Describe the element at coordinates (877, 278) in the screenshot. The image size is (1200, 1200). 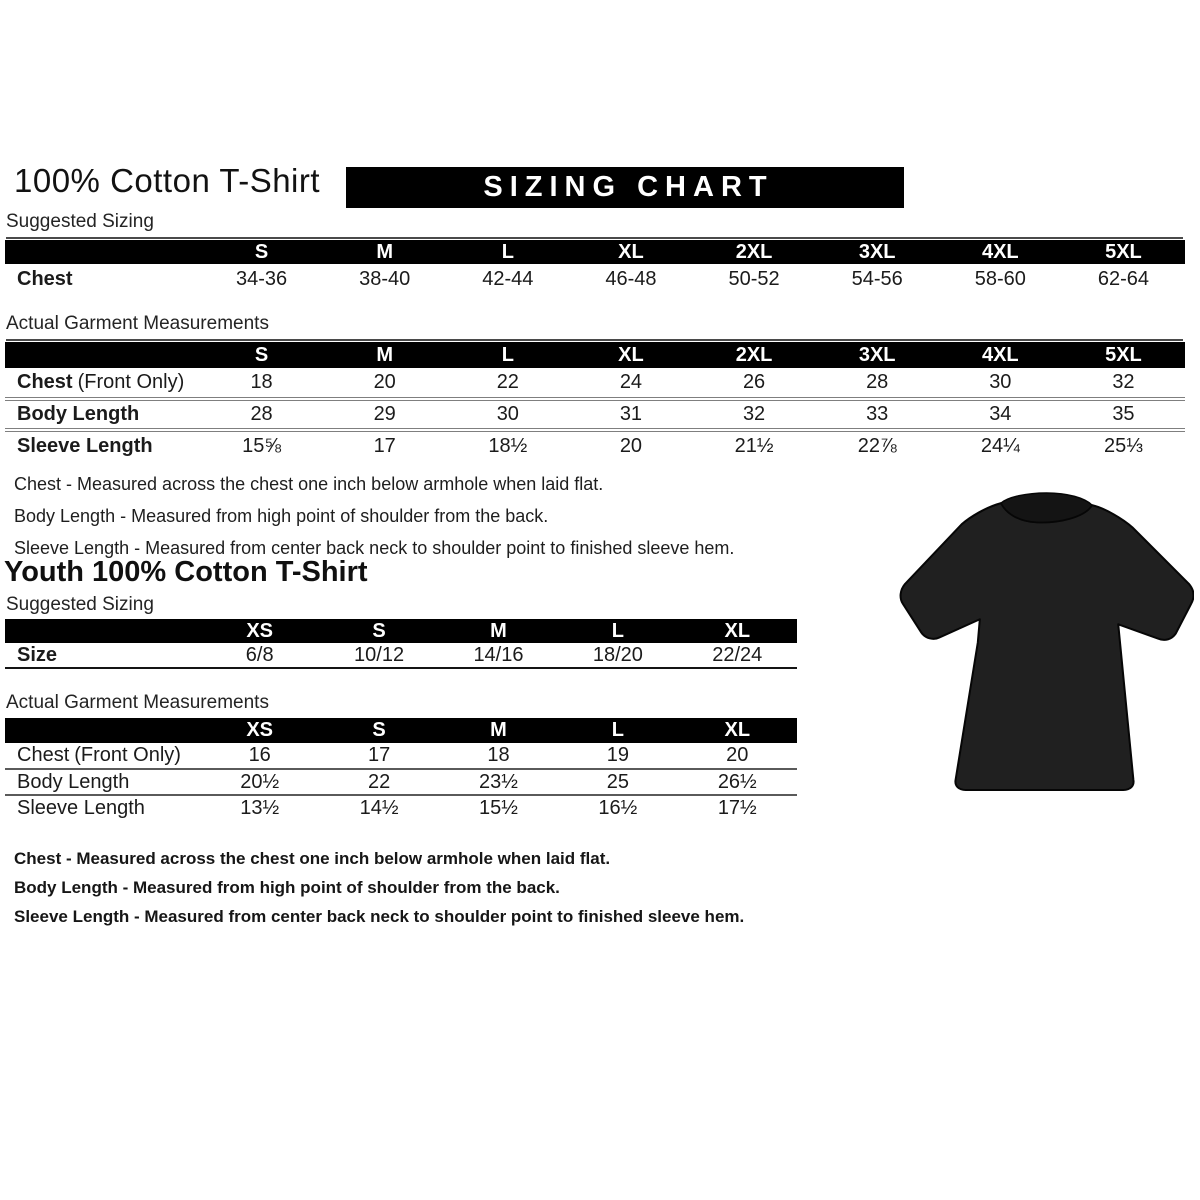
I see `value-cell: 54-56` at that location.